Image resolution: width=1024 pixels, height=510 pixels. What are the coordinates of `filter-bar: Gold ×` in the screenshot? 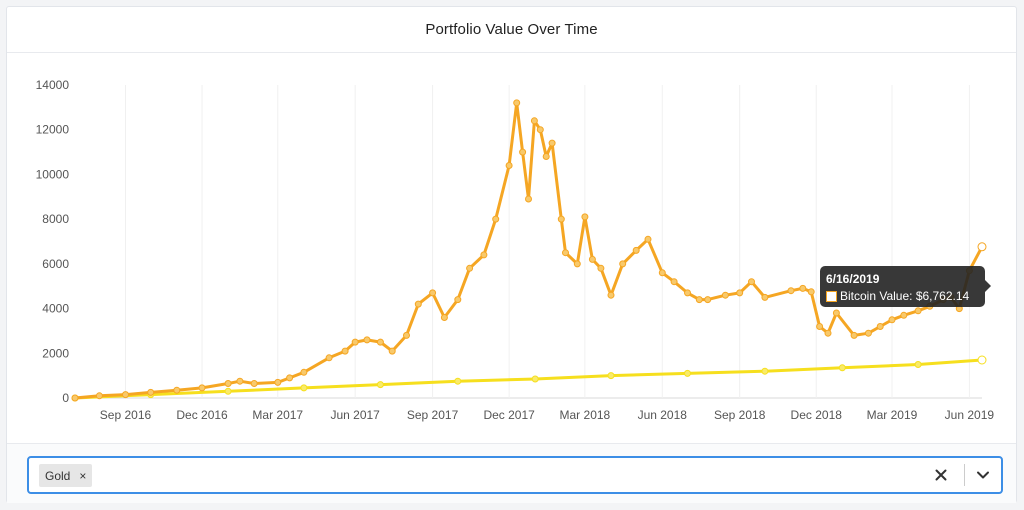 It's located at (511, 473).